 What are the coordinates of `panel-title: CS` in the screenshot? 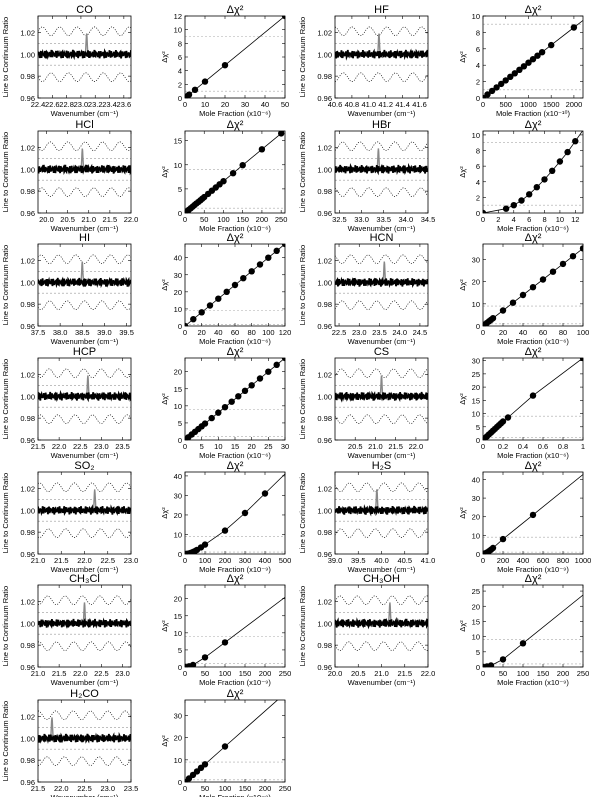 It's located at (381, 352).